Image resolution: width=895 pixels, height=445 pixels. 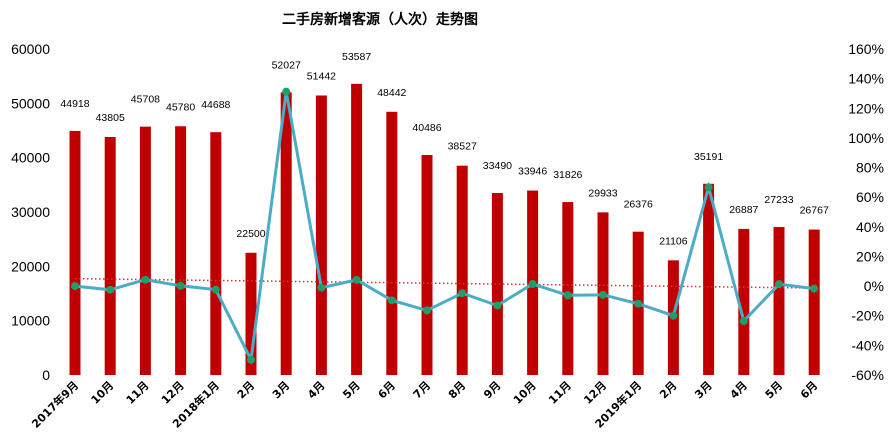 What do you see at coordinates (30, 103) in the screenshot?
I see `left-tick-label: 50000` at bounding box center [30, 103].